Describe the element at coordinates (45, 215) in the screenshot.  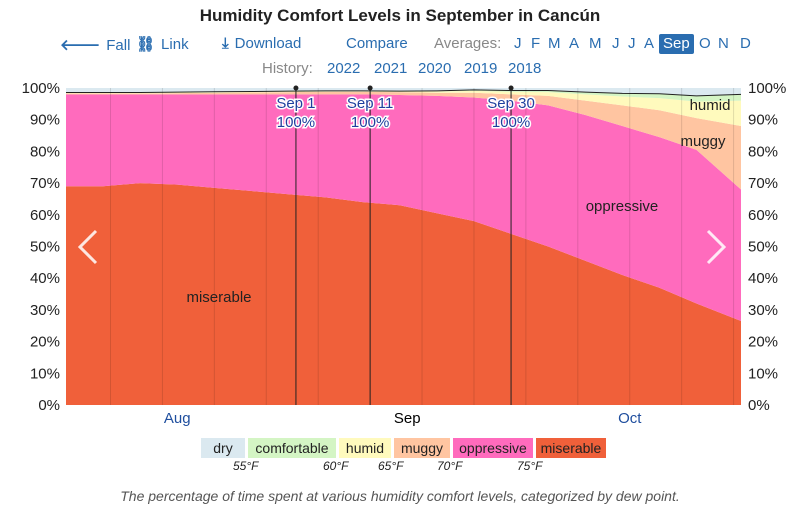
I see `y-tick-label-left: 60%` at that location.